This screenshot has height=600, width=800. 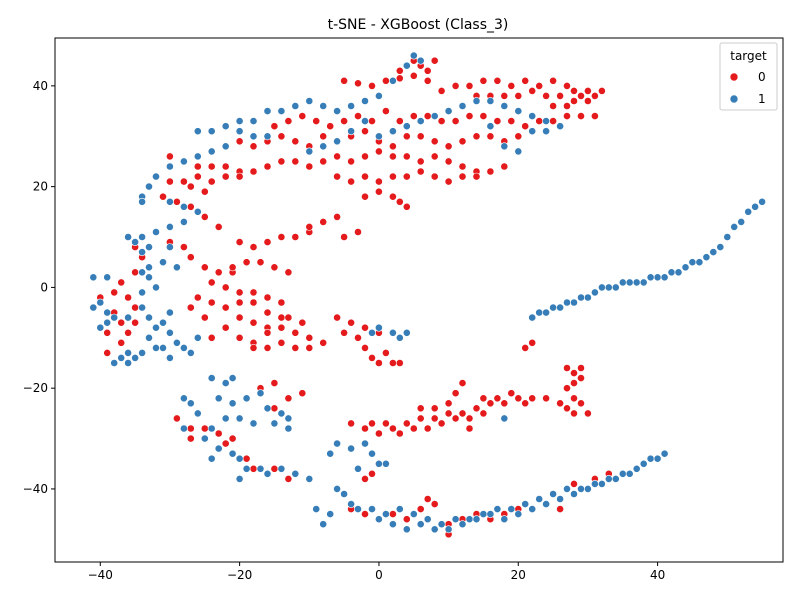 What do you see at coordinates (376, 572) in the screenshot?
I see `x-axis: −40 −20 0 20 40` at bounding box center [376, 572].